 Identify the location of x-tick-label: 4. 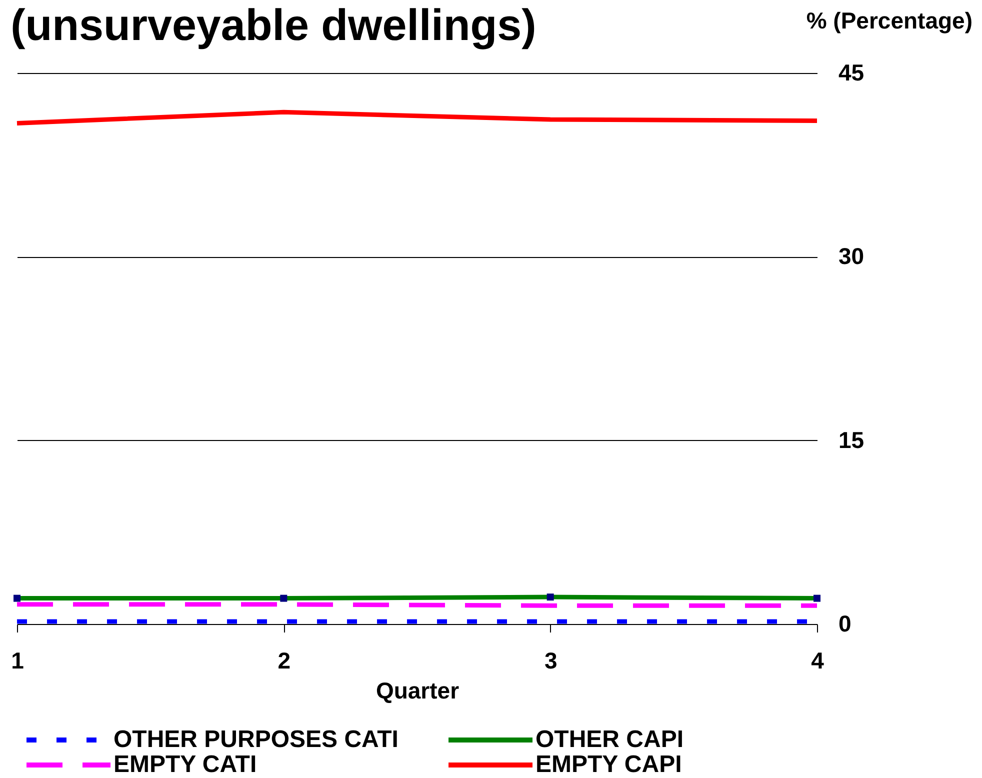
(817, 661).